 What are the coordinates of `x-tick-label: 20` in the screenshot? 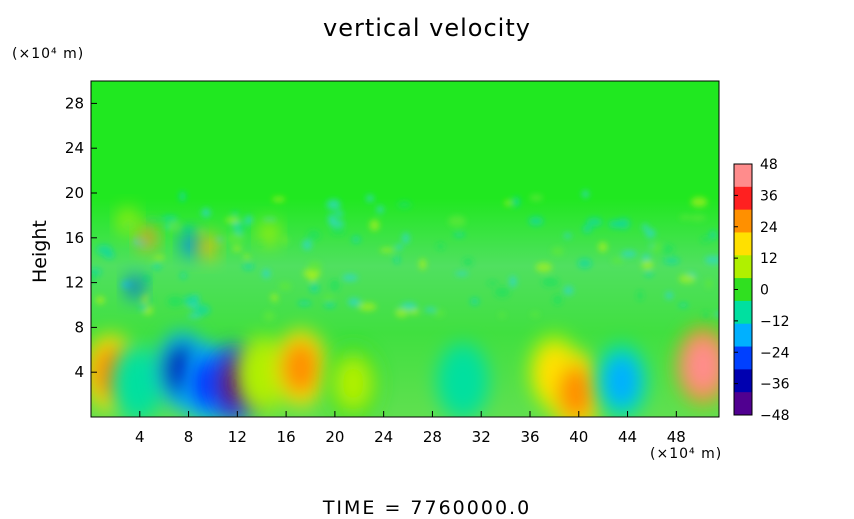 It's located at (334, 437).